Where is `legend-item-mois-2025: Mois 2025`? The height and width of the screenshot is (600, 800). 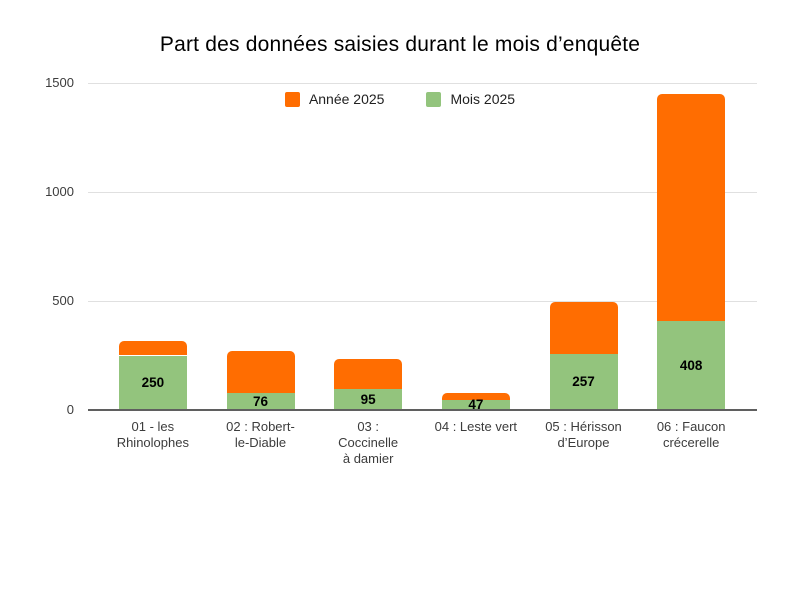 legend-item-mois-2025: Mois 2025 is located at coordinates (470, 99).